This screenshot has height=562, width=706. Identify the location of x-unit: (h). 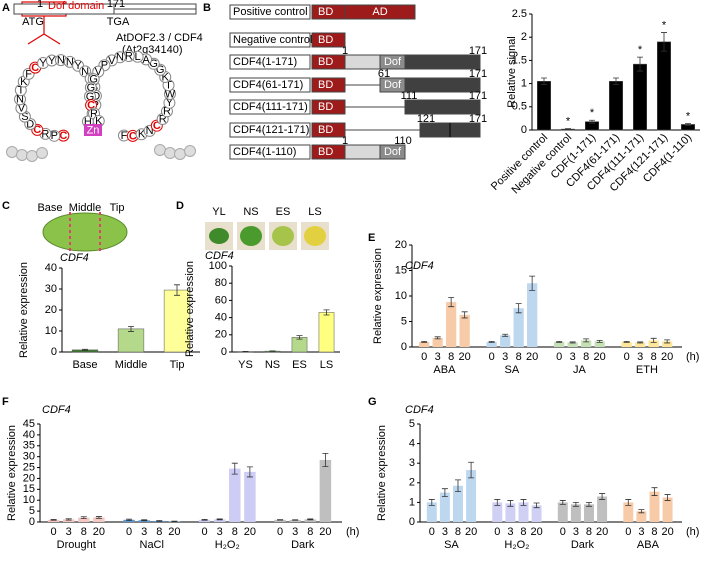
(352, 532).